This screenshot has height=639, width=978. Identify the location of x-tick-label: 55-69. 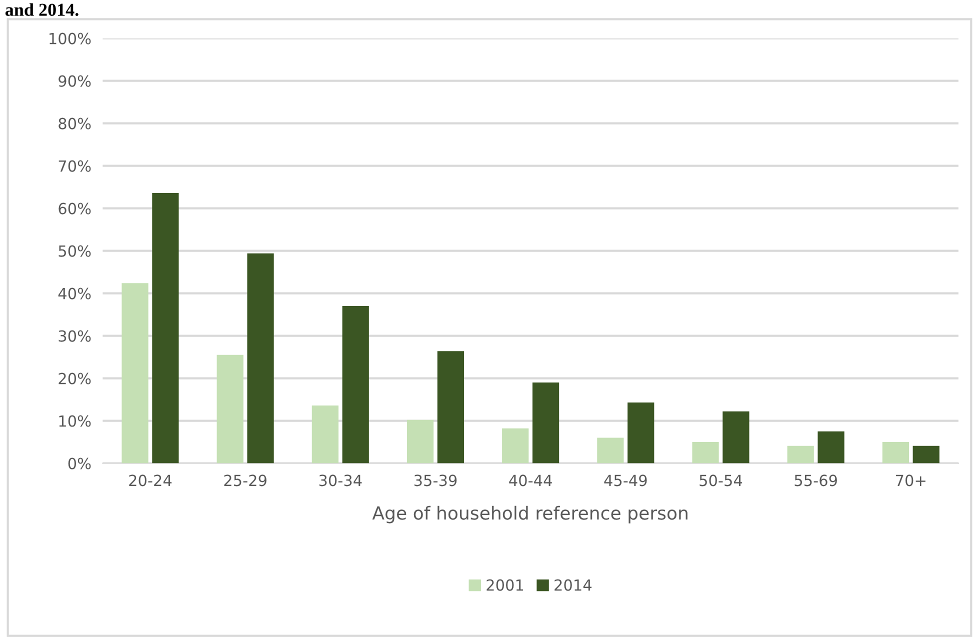
(815, 480).